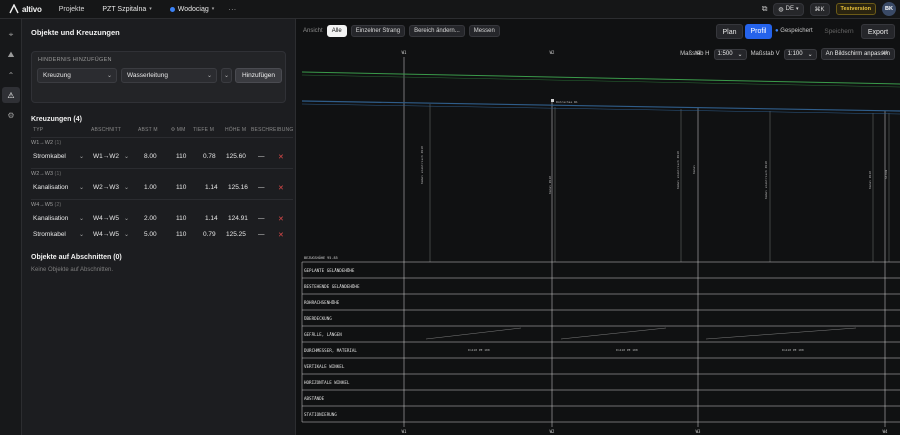  Describe the element at coordinates (11, 54) in the screenshot. I see `terrain-icon: ⛰` at that location.